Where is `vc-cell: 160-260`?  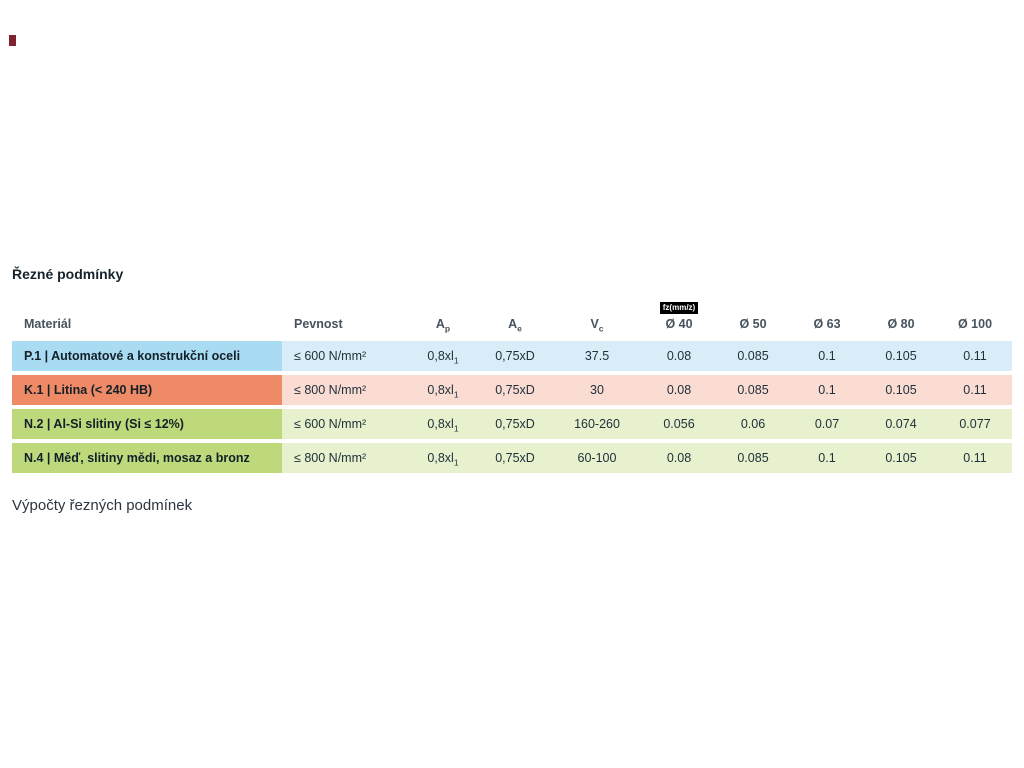 vc-cell: 160-260 is located at coordinates (597, 424).